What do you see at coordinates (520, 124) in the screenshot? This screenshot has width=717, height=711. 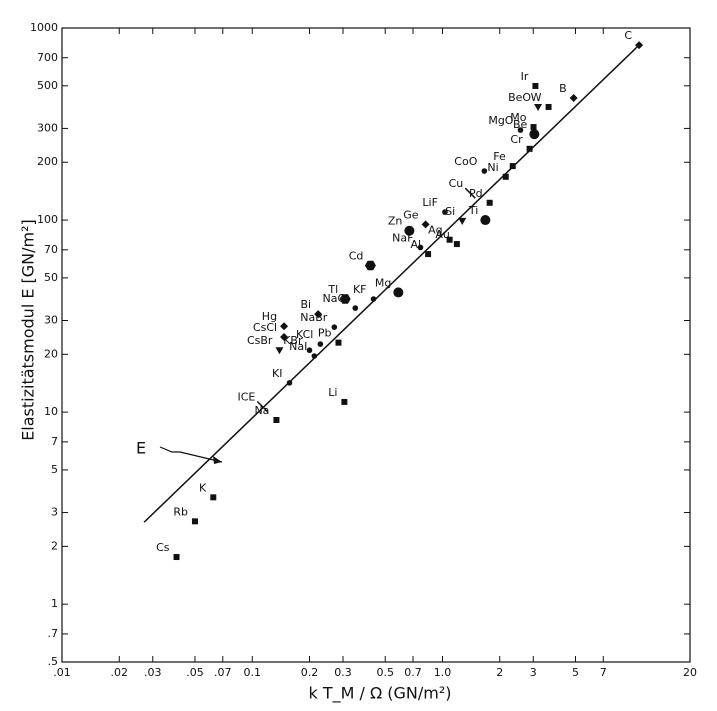 I see `point-label: Be` at bounding box center [520, 124].